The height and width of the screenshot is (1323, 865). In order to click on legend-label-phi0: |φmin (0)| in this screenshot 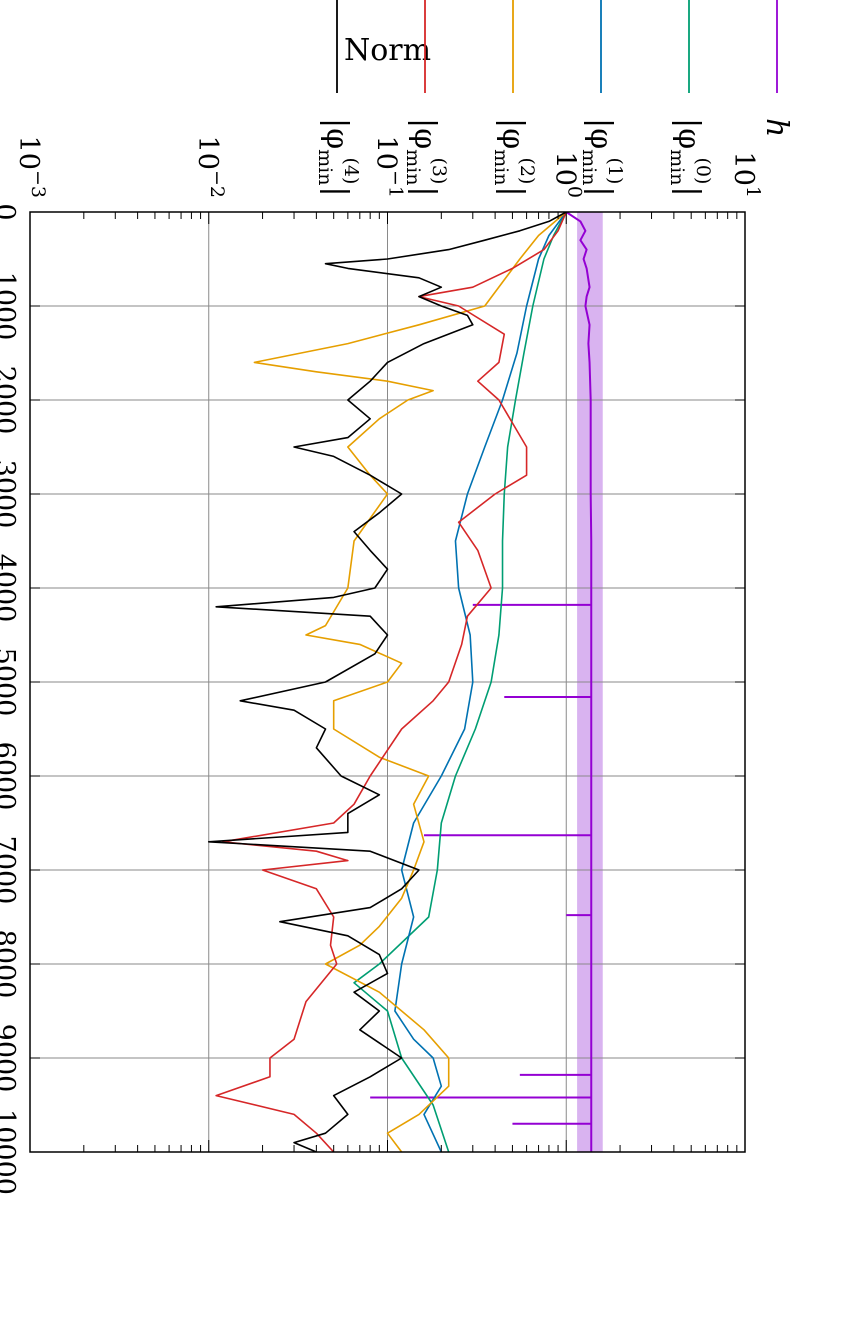, I will do `click(690, 157)`.